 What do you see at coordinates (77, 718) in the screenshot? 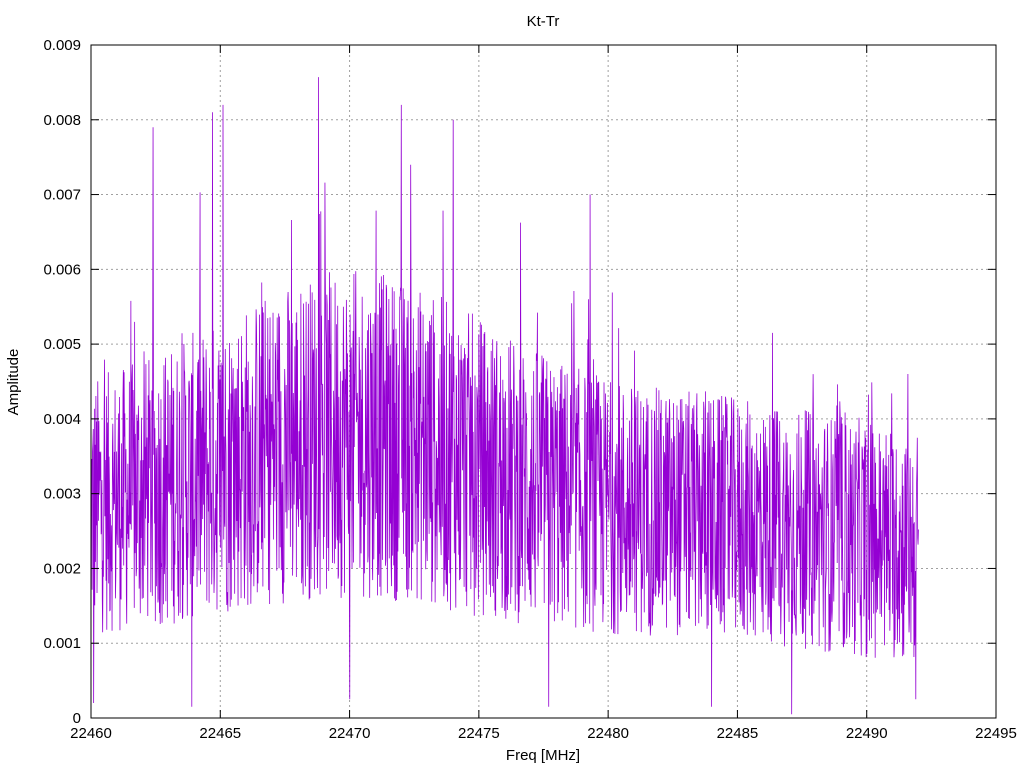
I see `y-tick-label: 0` at bounding box center [77, 718].